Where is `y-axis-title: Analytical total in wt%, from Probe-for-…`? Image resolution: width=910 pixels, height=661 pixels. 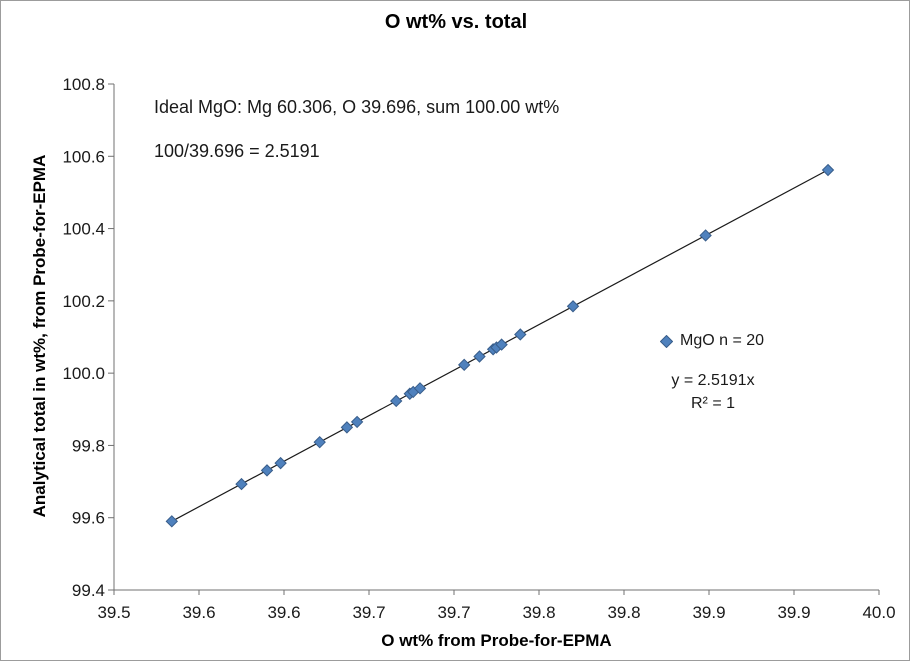 y-axis-title: Analytical total in wt%, from Probe-for-… is located at coordinates (39, 336).